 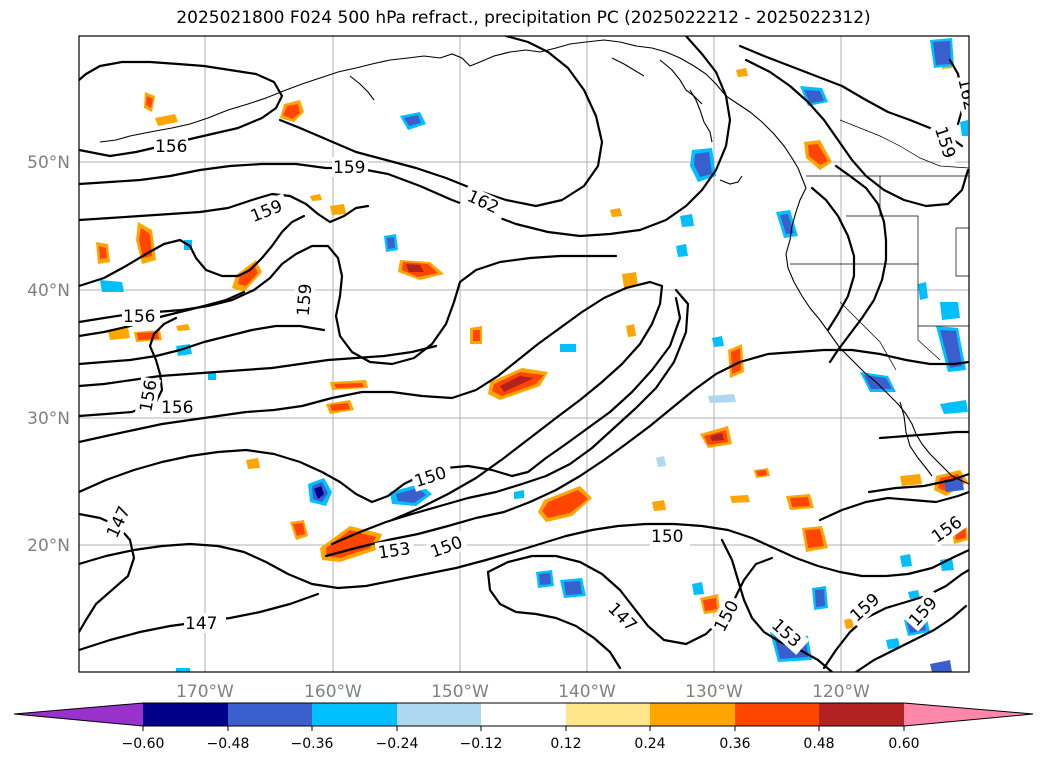 I want to click on lat-label: 30°N, so click(x=48, y=419).